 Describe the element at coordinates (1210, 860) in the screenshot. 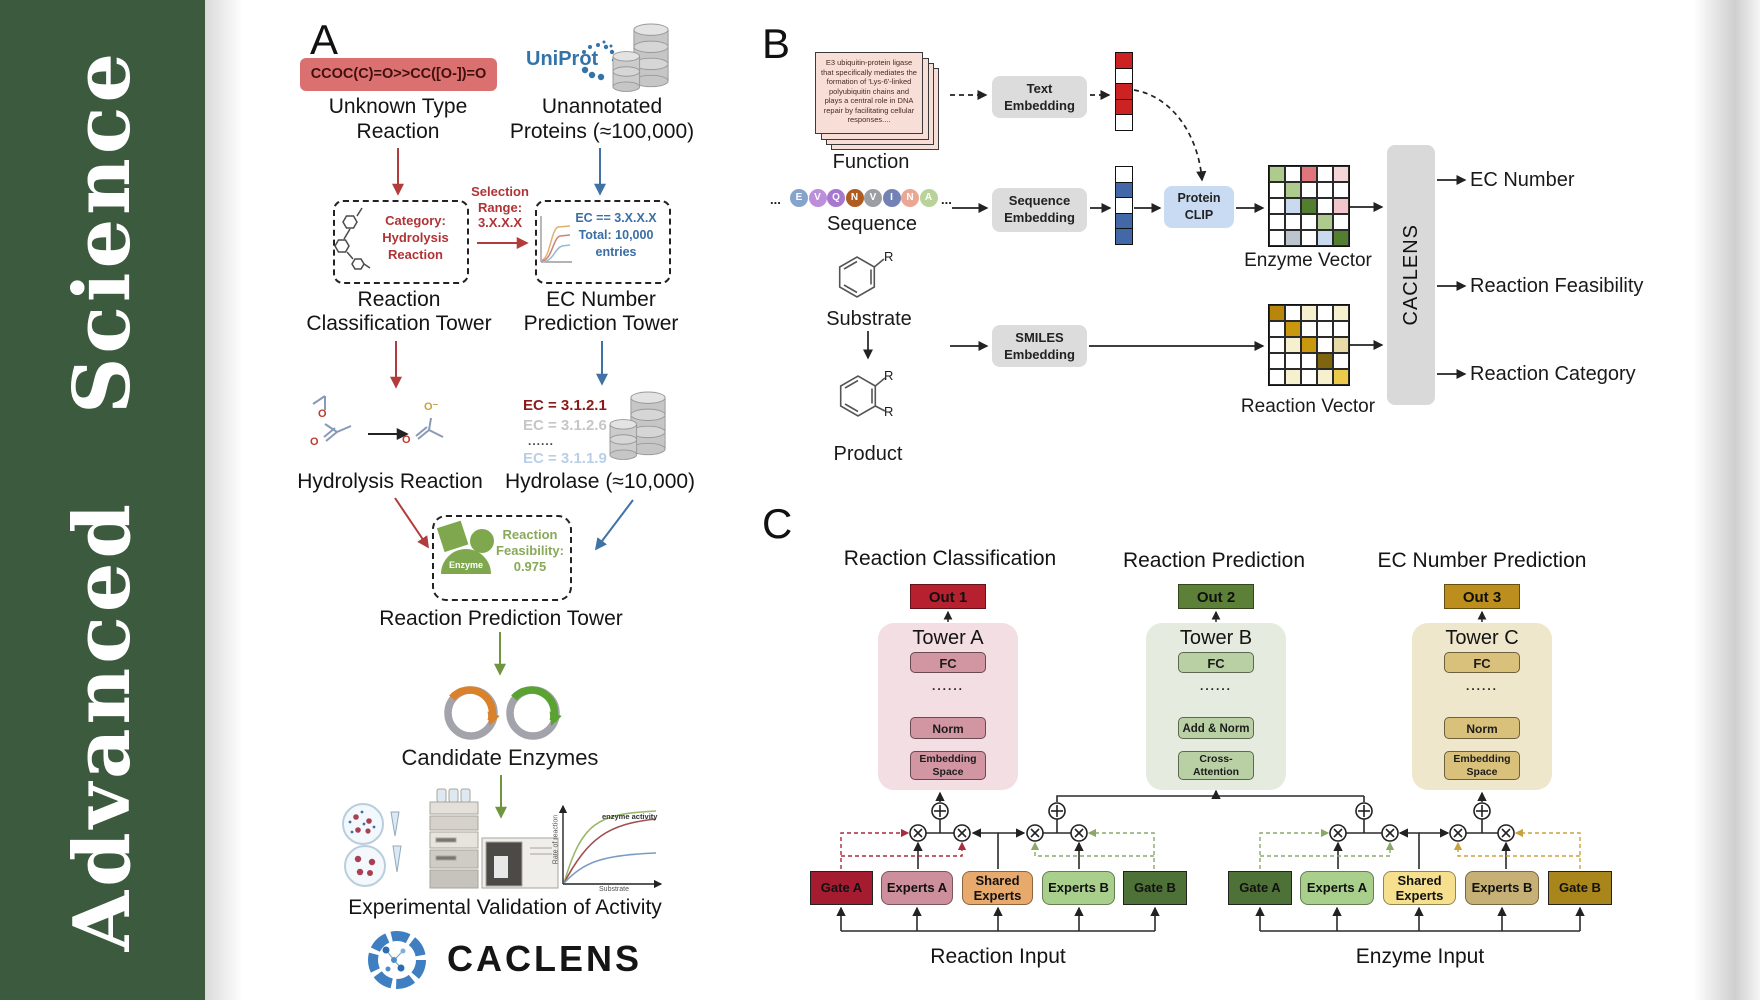

I see `moe-wiring` at that location.